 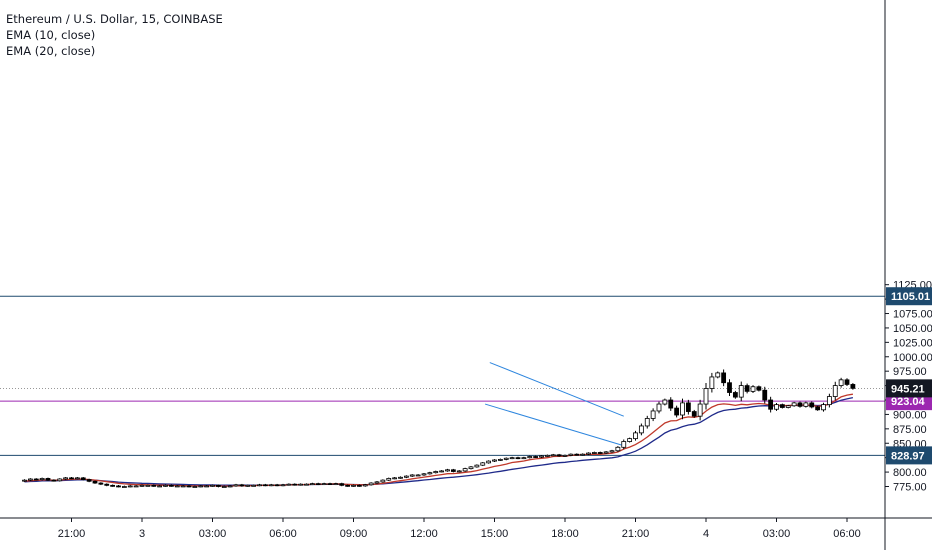 I want to click on x-tick-label: 21:00, so click(x=72, y=534).